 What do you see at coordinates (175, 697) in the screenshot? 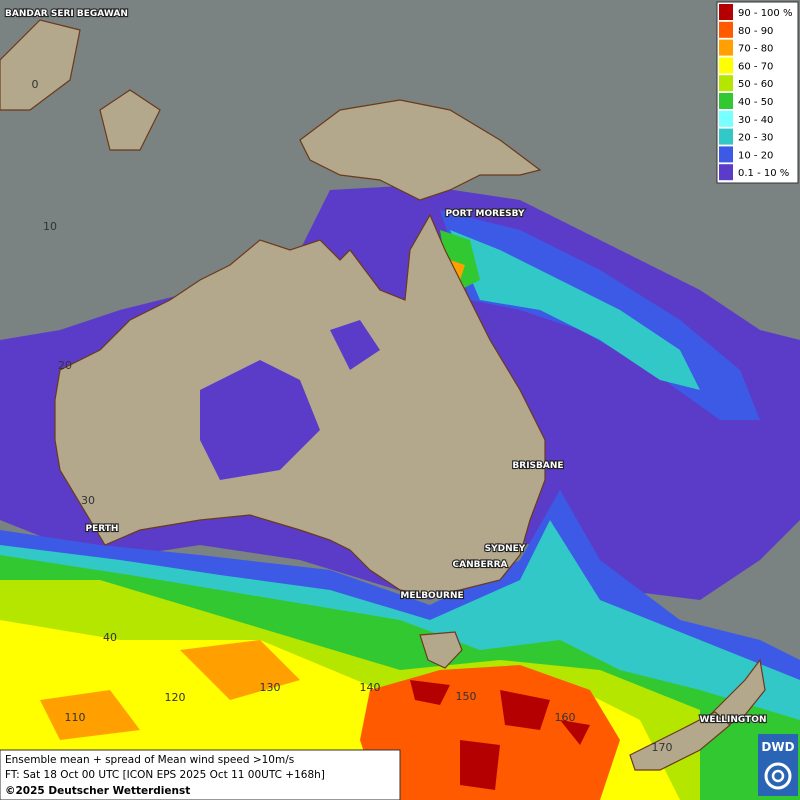
I see `grid-label: 120` at bounding box center [175, 697].